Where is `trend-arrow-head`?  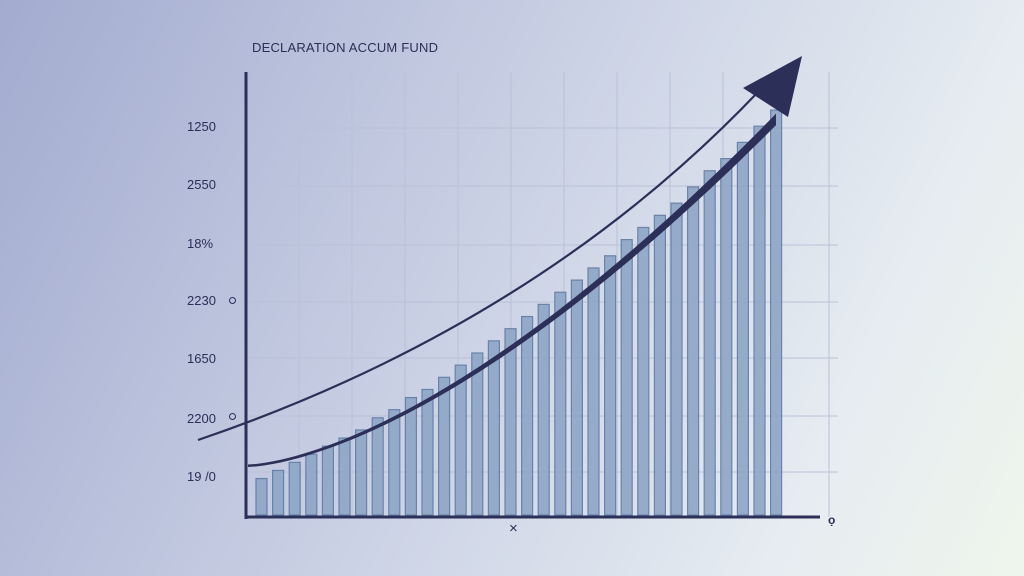
trend-arrow-head is located at coordinates (772, 86).